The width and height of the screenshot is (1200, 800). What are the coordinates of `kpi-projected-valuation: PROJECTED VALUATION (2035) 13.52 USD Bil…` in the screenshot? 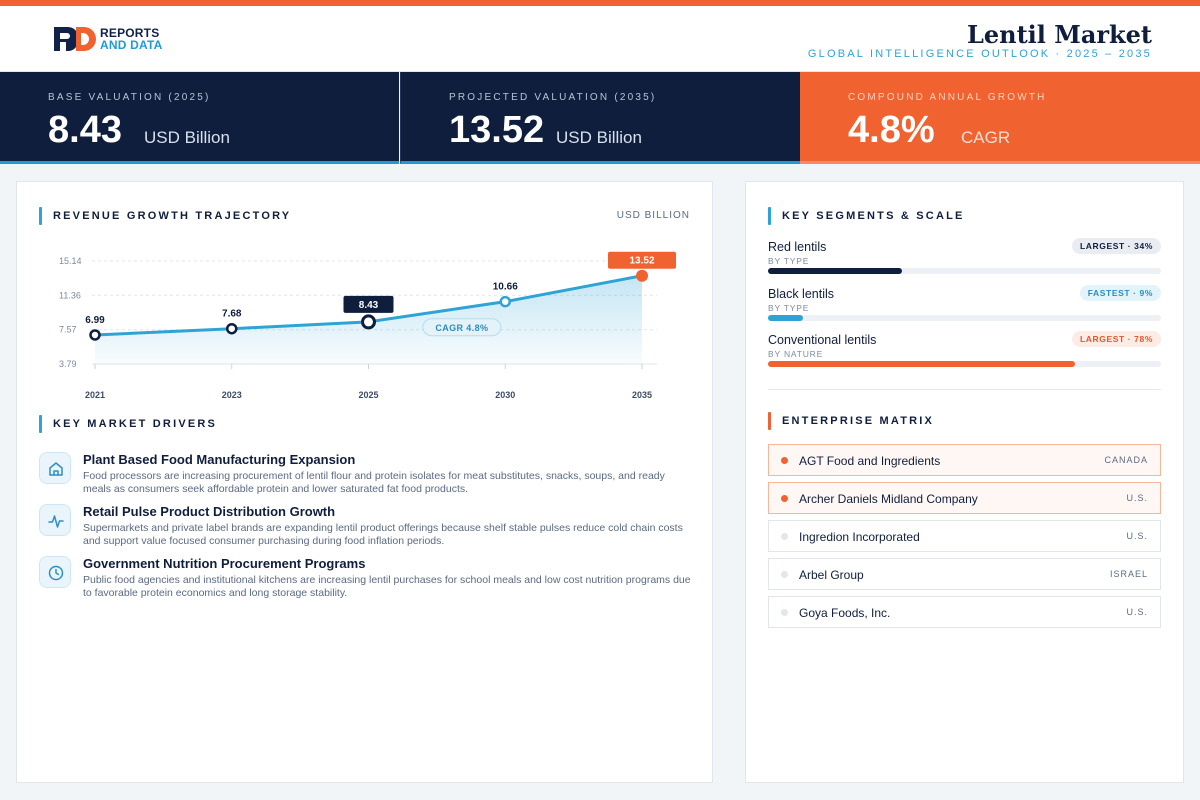 It's located at (600, 118).